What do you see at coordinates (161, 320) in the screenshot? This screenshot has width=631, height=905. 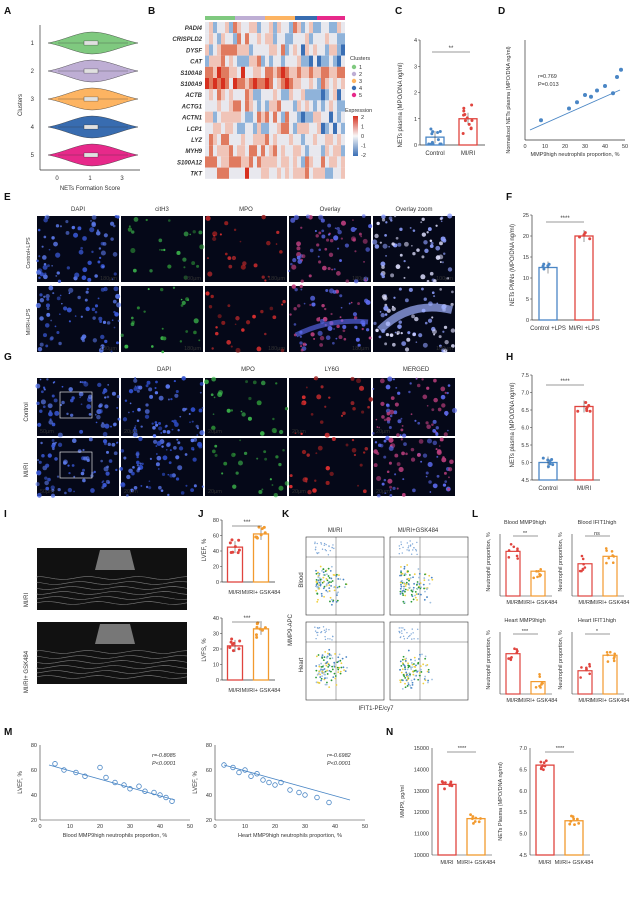 I see `panel-e-tile` at bounding box center [161, 320].